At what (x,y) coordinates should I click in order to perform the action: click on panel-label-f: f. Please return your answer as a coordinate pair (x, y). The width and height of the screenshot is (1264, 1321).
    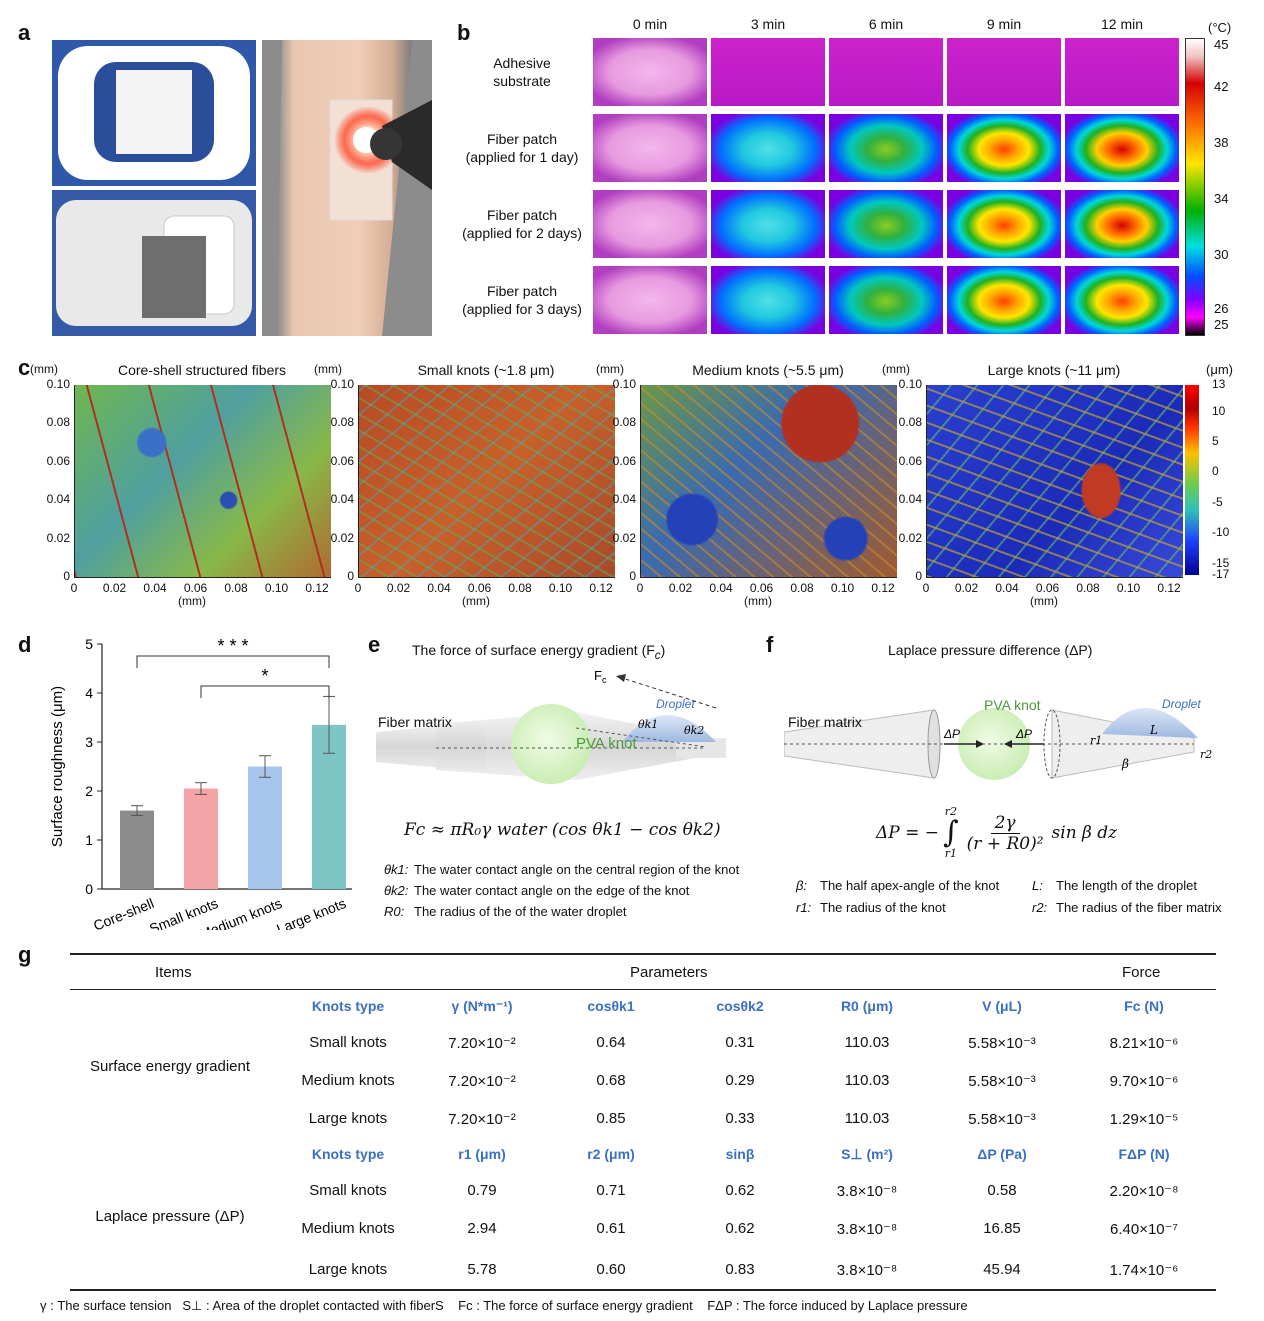
    Looking at the image, I should click on (770, 644).